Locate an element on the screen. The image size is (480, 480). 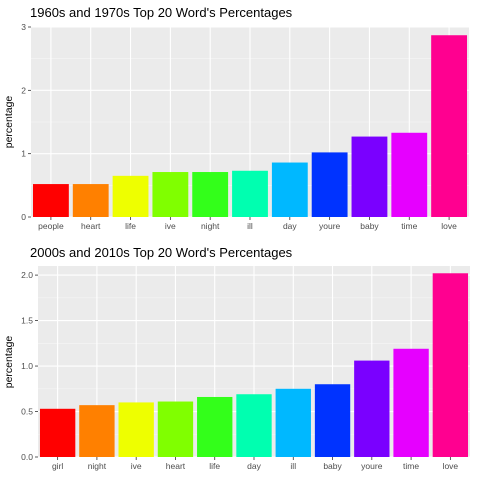
bar-people is located at coordinates (50, 200).